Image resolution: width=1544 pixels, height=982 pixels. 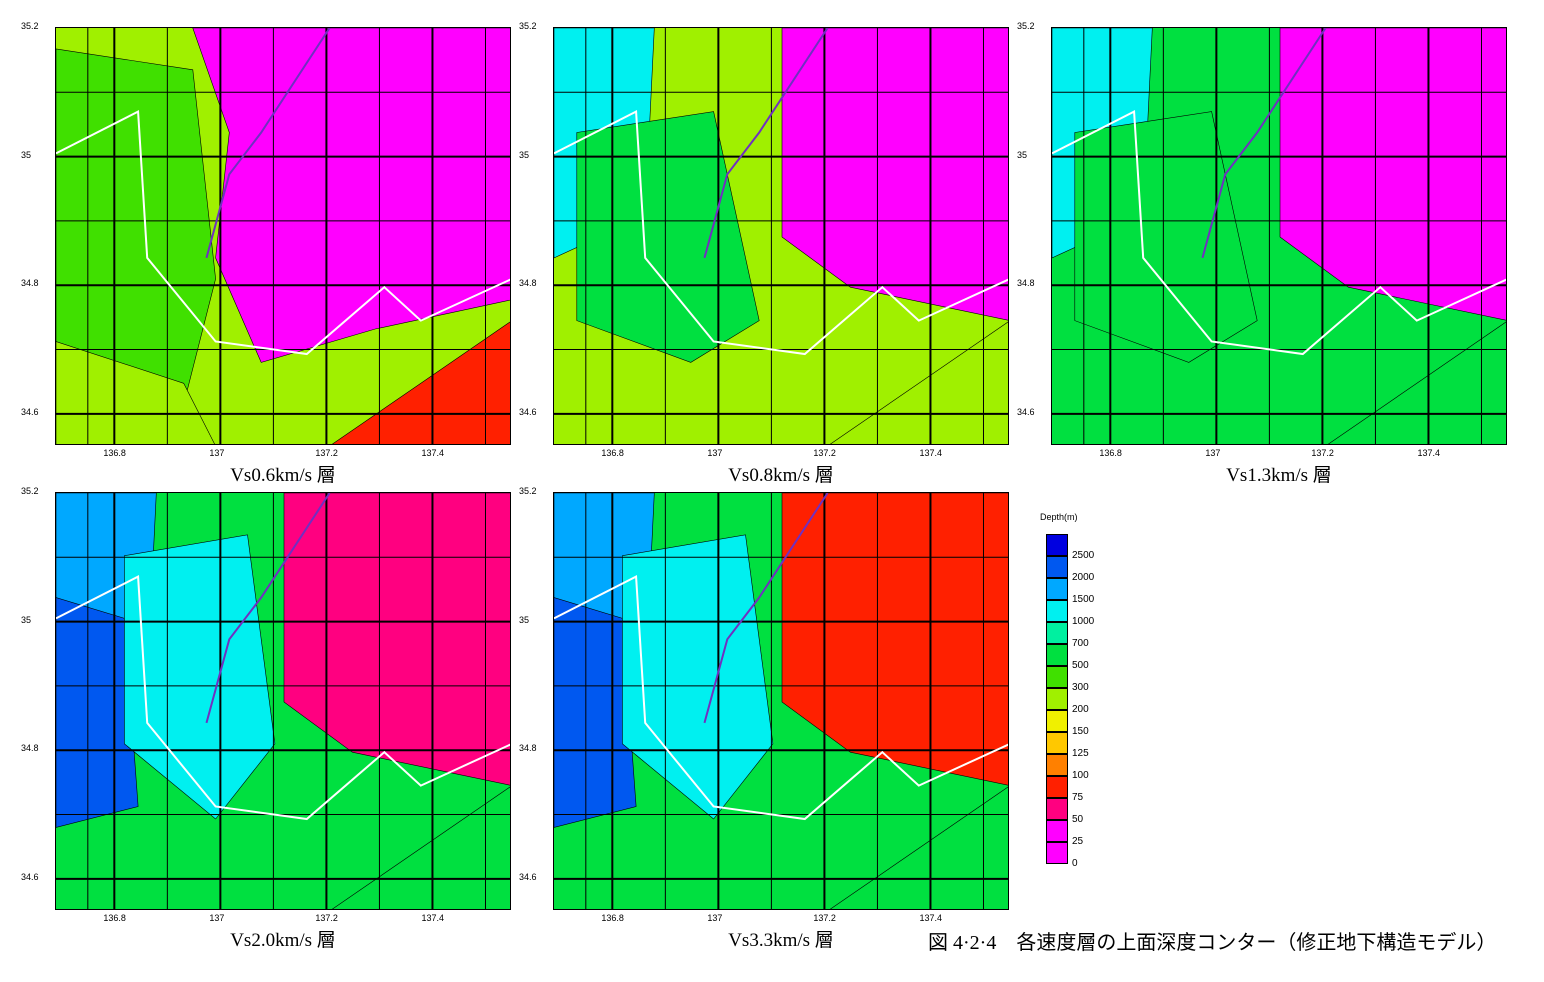 What do you see at coordinates (1212, 943) in the screenshot?
I see `figure-caption: 図 4·2·4 各速度層の上面深度コンター（修正地下構造モデル）` at bounding box center [1212, 943].